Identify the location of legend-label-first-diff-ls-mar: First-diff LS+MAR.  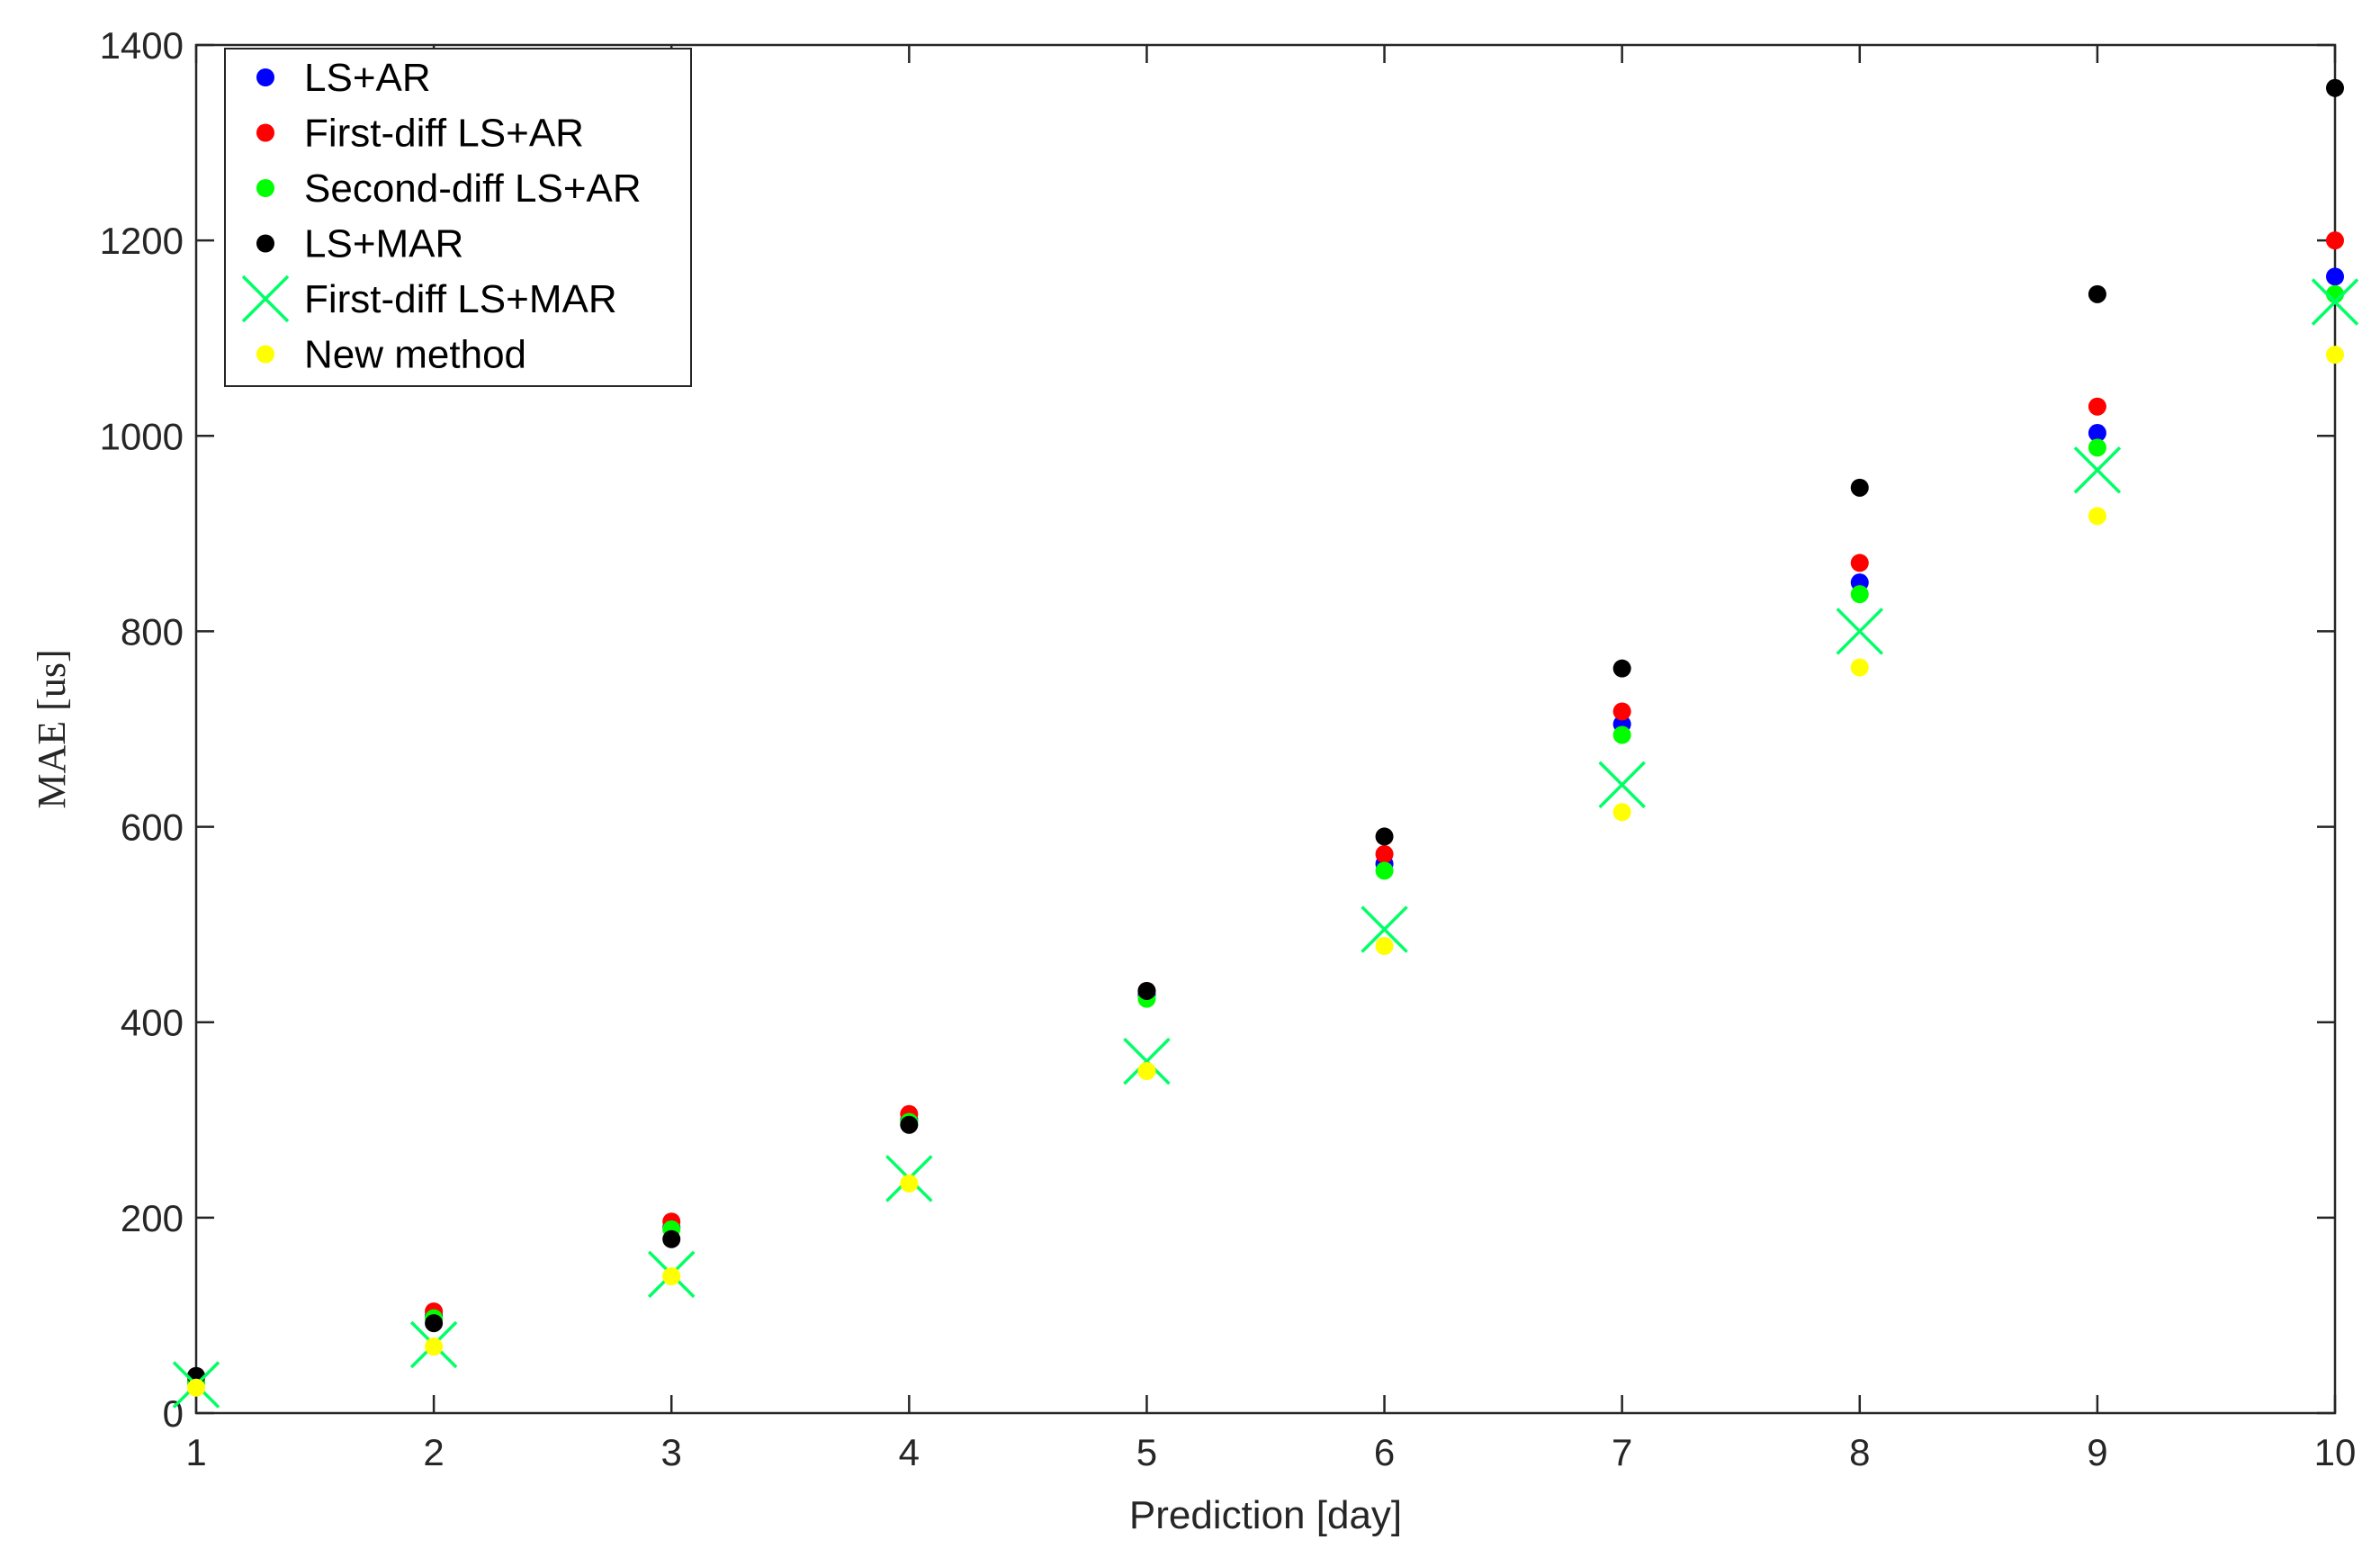
(461, 299).